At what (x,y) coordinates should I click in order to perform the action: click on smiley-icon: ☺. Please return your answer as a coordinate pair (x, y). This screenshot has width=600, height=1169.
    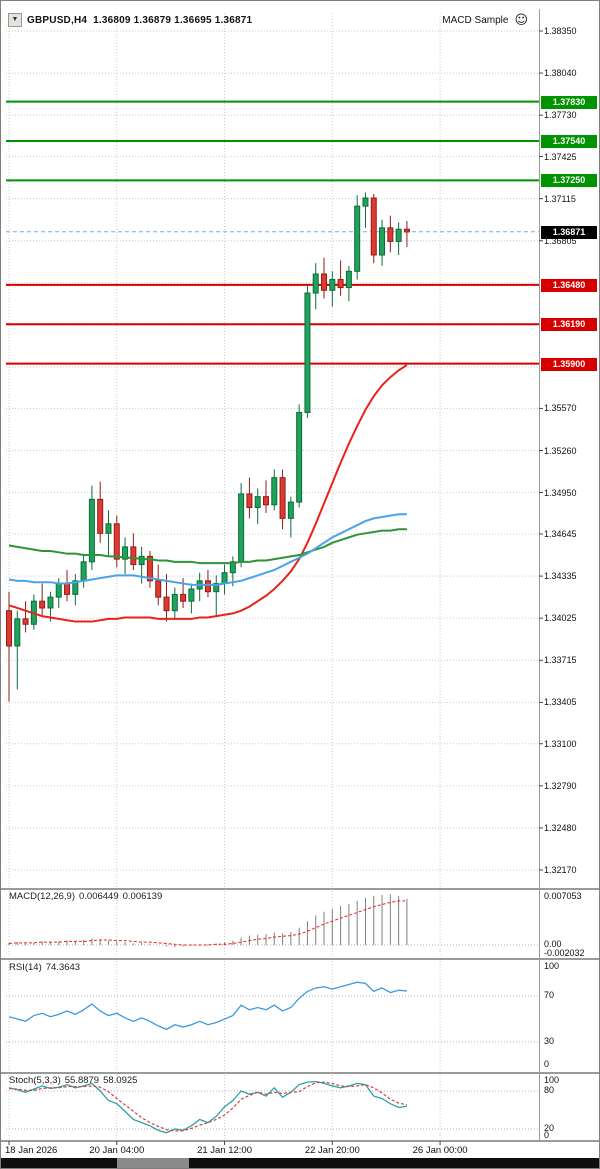
    Looking at the image, I should click on (521, 20).